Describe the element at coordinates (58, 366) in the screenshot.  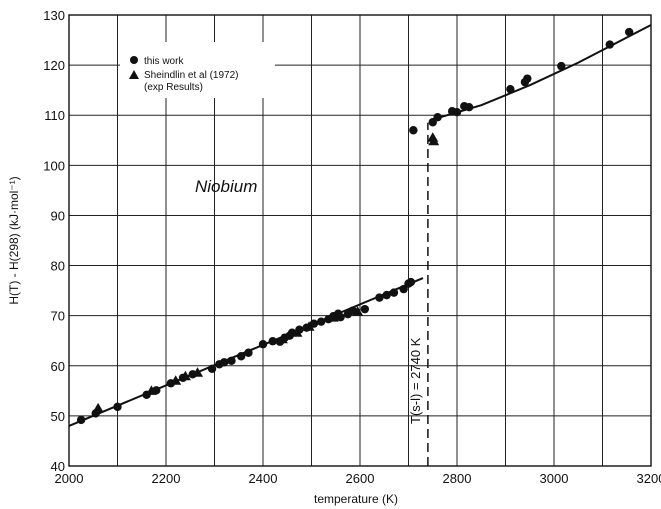
I see `y-tick-label: 60` at that location.